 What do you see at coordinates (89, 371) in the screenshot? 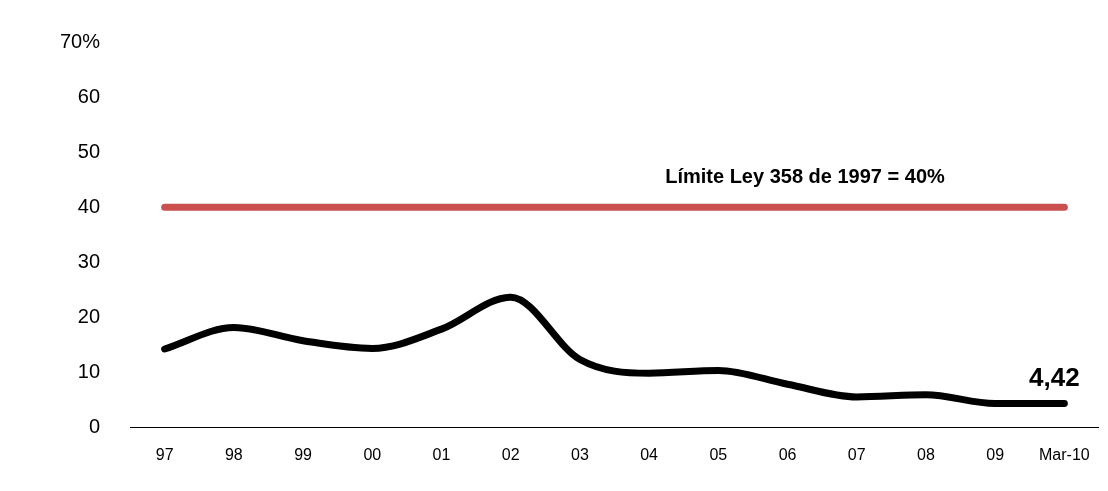
I see `y-tick-label: 10` at bounding box center [89, 371].